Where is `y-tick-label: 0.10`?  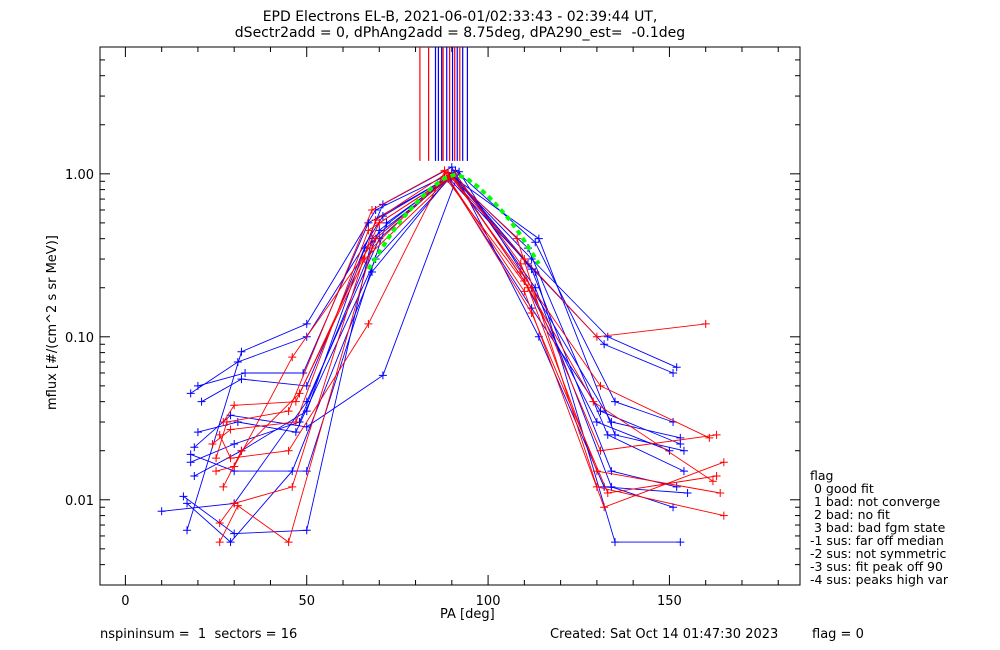
y-tick-label: 0.10 is located at coordinates (79, 338).